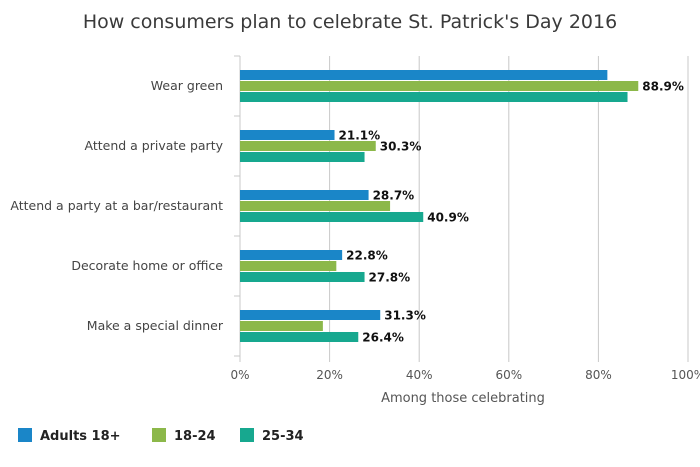  What do you see at coordinates (394, 196) in the screenshot?
I see `data-label: 28.7%` at bounding box center [394, 196].